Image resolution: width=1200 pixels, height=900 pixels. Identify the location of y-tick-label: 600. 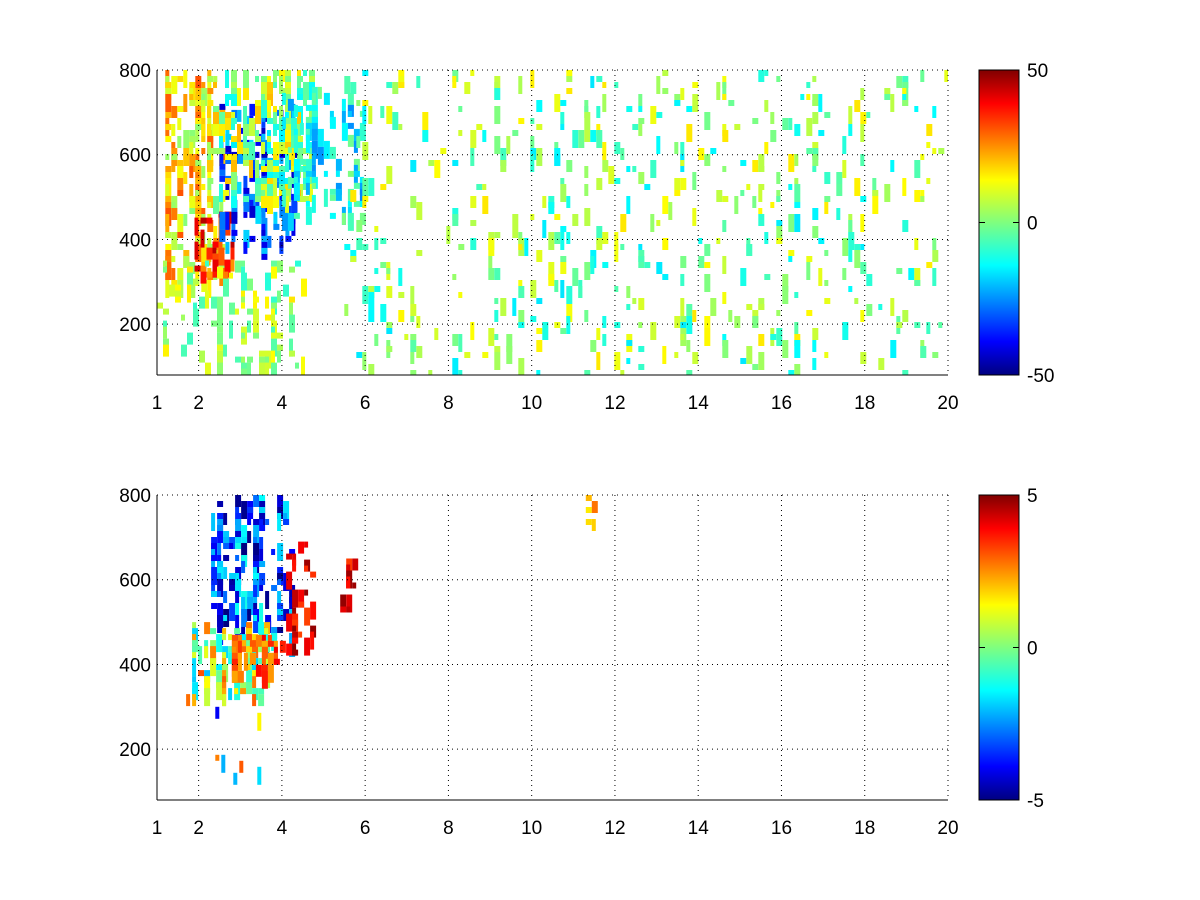
(135, 156).